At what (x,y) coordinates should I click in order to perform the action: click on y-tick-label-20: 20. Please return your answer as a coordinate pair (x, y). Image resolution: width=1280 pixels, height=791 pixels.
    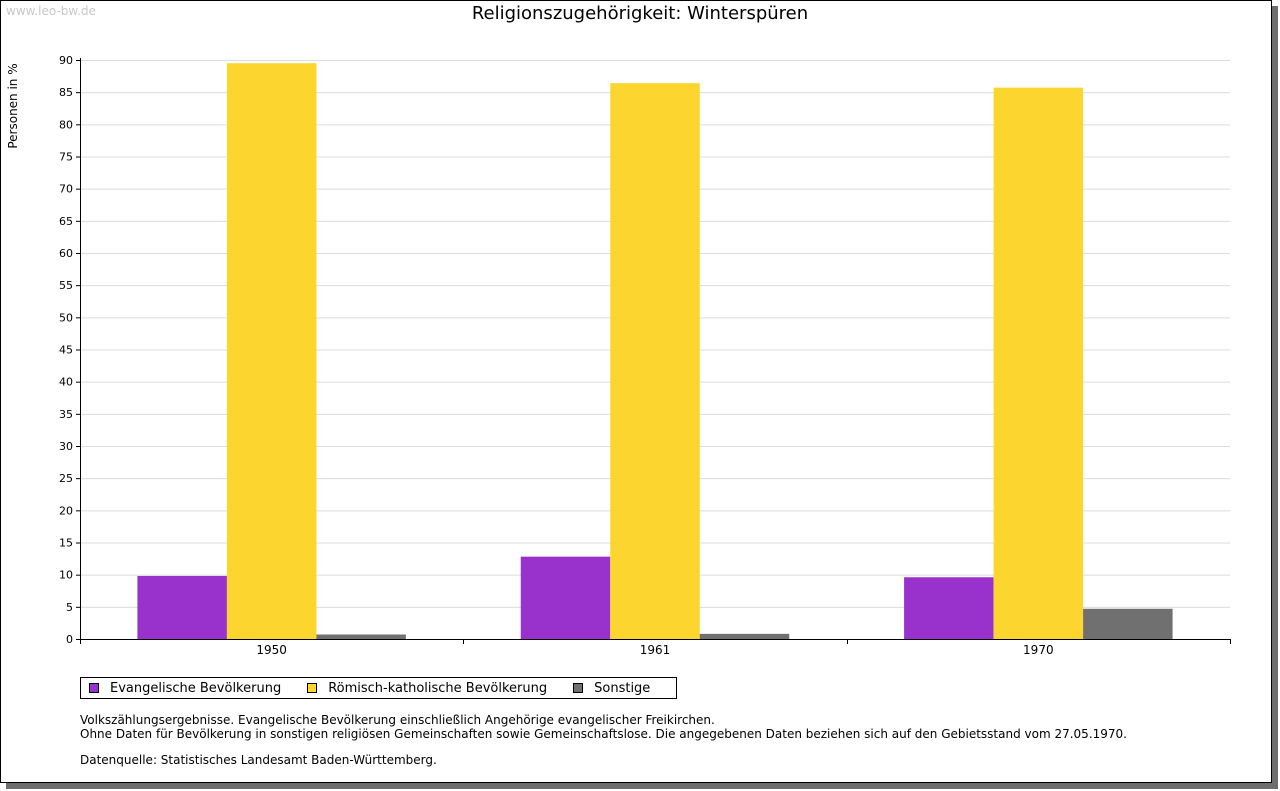
    Looking at the image, I should click on (66, 510).